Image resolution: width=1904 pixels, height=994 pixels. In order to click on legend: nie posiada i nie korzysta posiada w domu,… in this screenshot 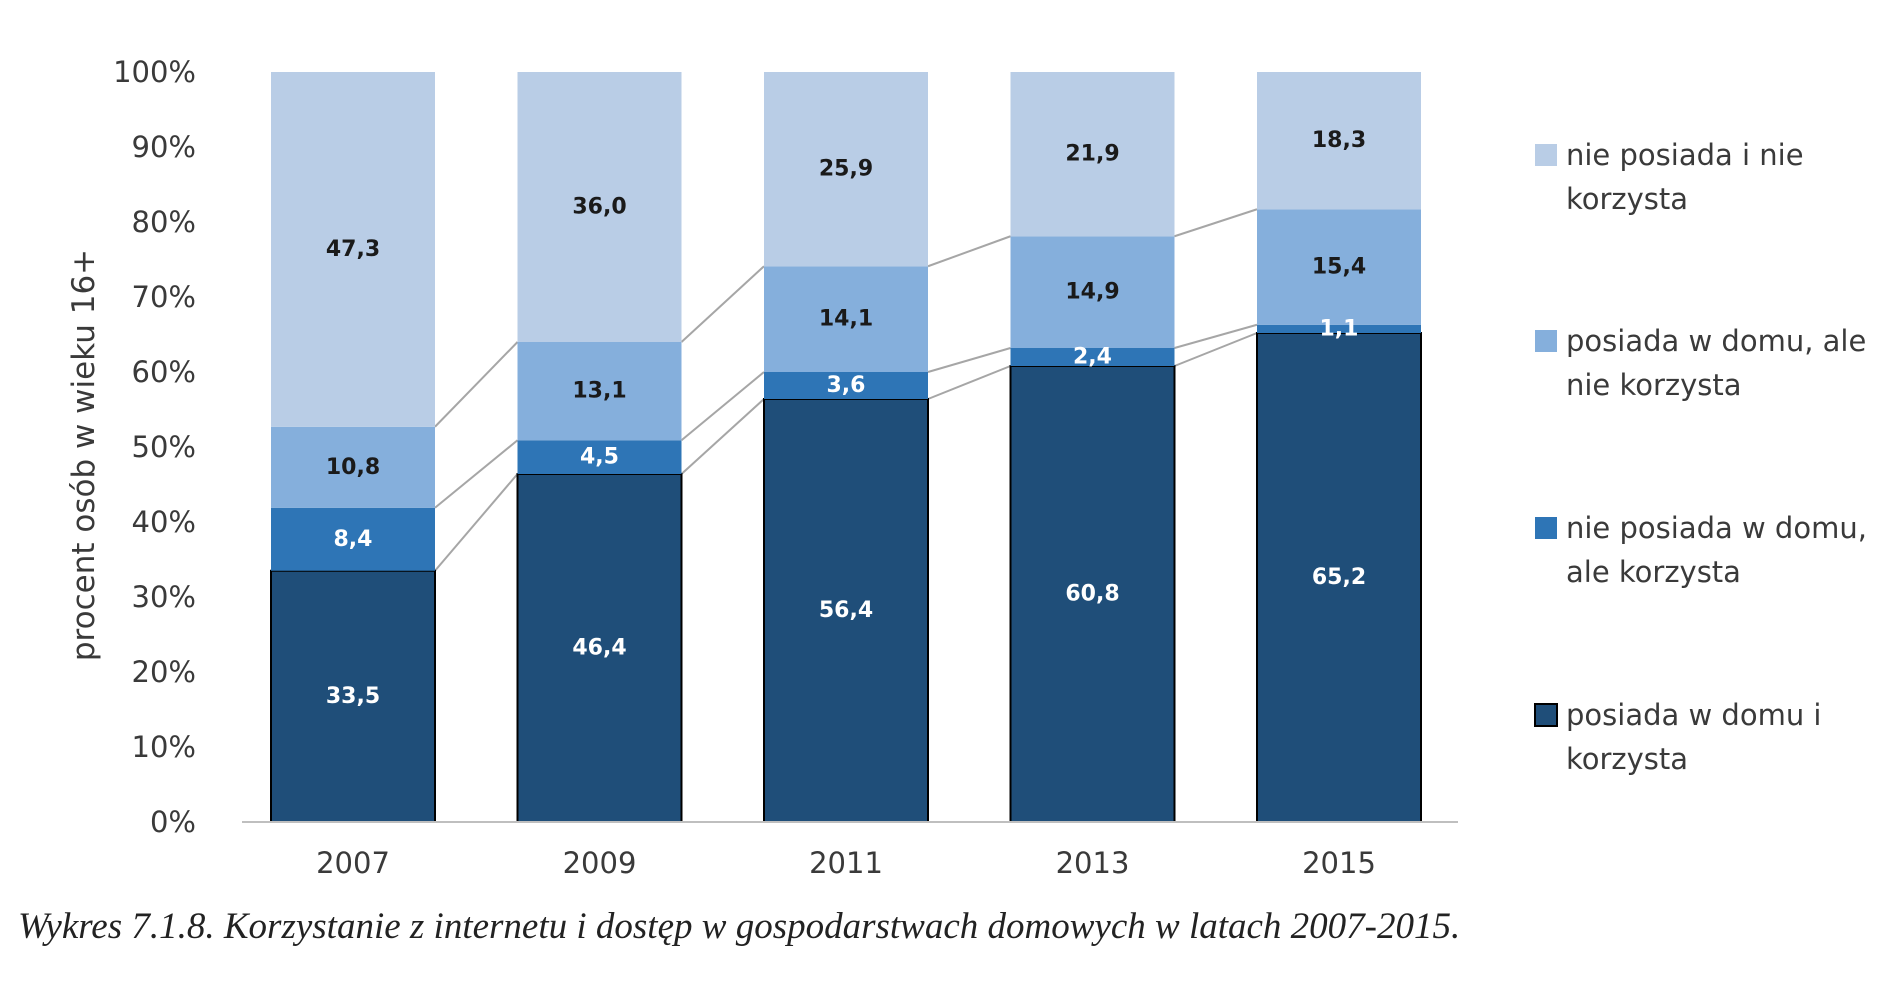, I will do `click(1700, 457)`.